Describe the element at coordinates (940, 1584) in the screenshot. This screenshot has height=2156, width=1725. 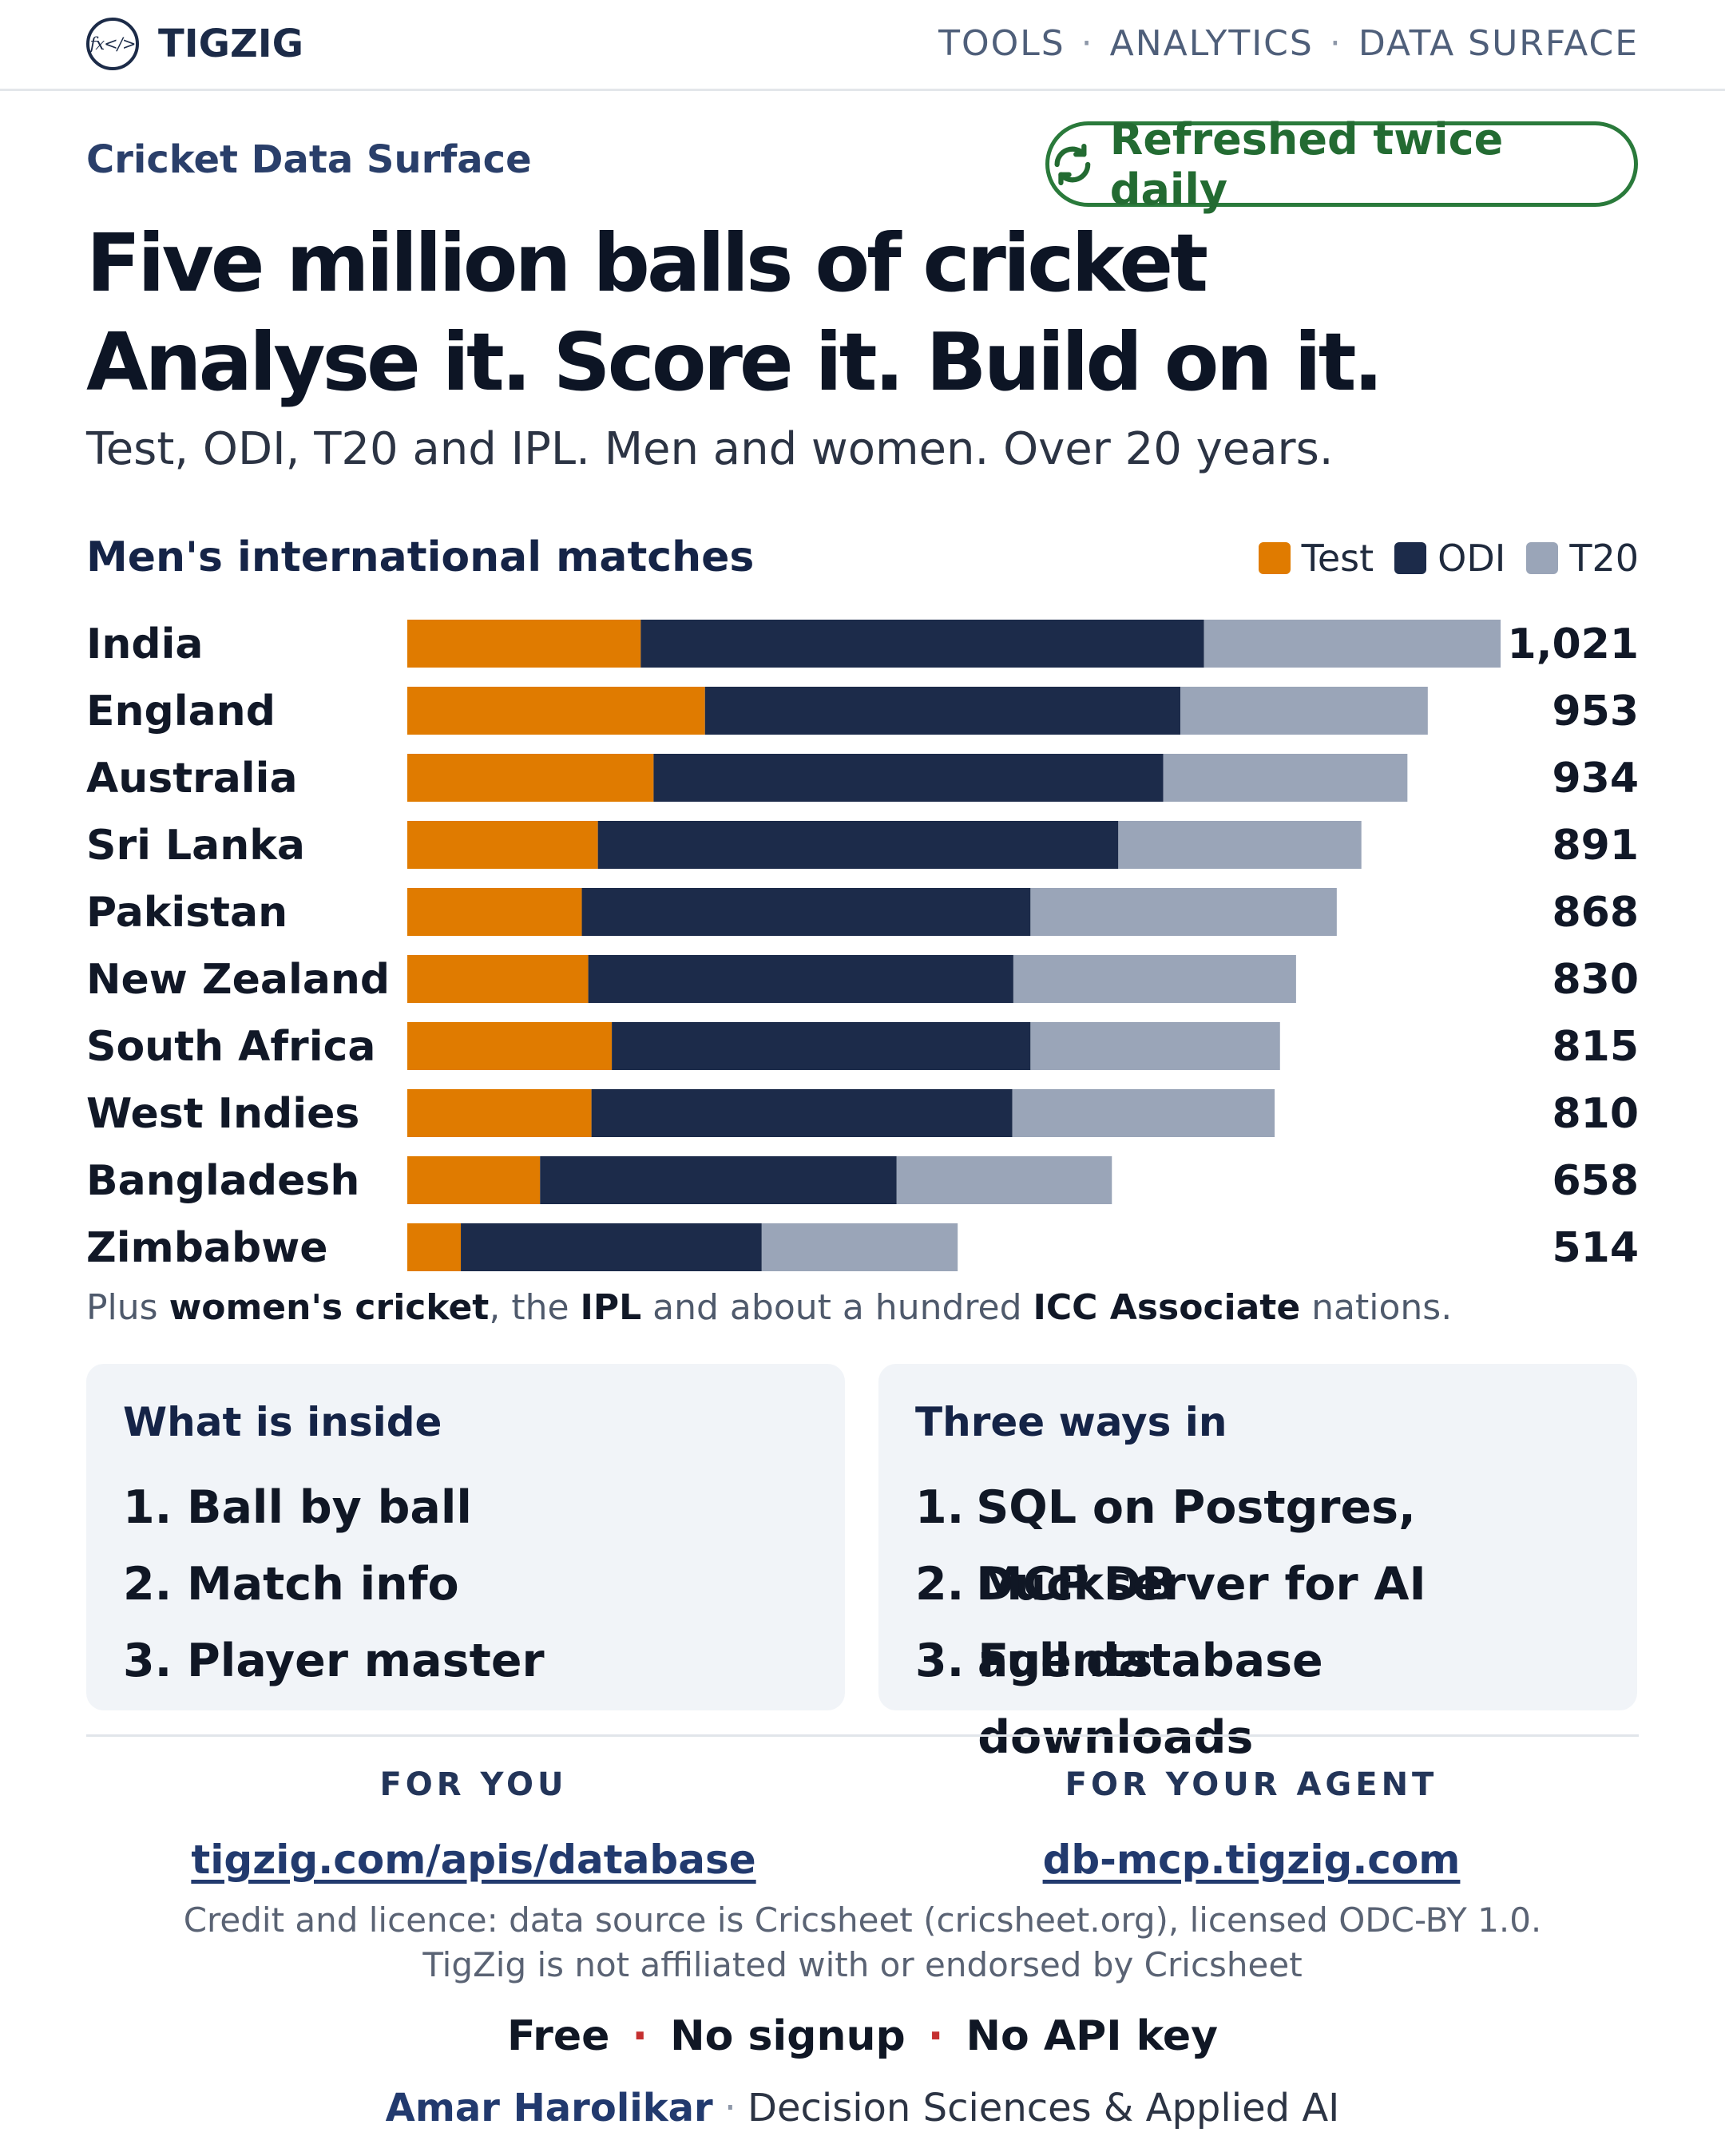
I see `list-number: 2.` at that location.